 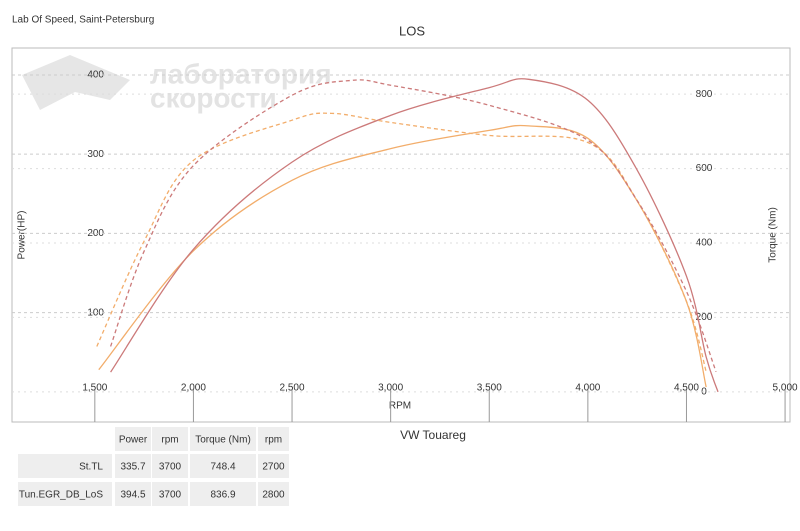 I want to click on table-row-name: Tun.EGR_DB_LoS, so click(x=61, y=495).